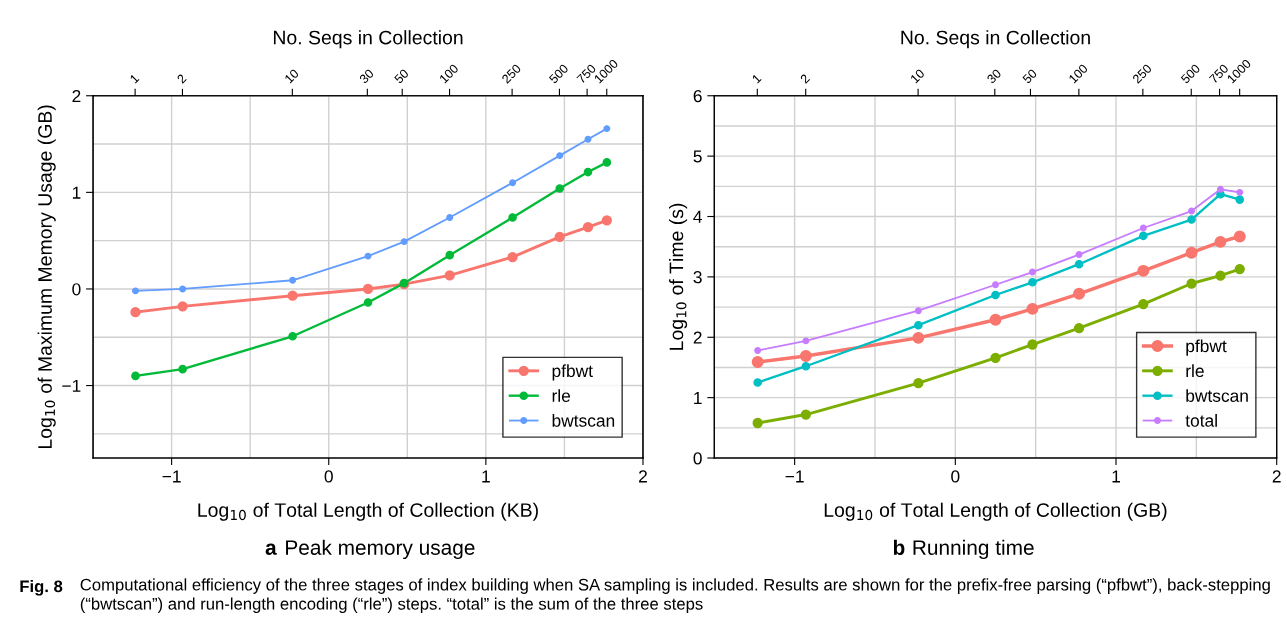 The height and width of the screenshot is (630, 1287). Describe the element at coordinates (76, 289) in the screenshot. I see `y-tick-label: 0` at that location.